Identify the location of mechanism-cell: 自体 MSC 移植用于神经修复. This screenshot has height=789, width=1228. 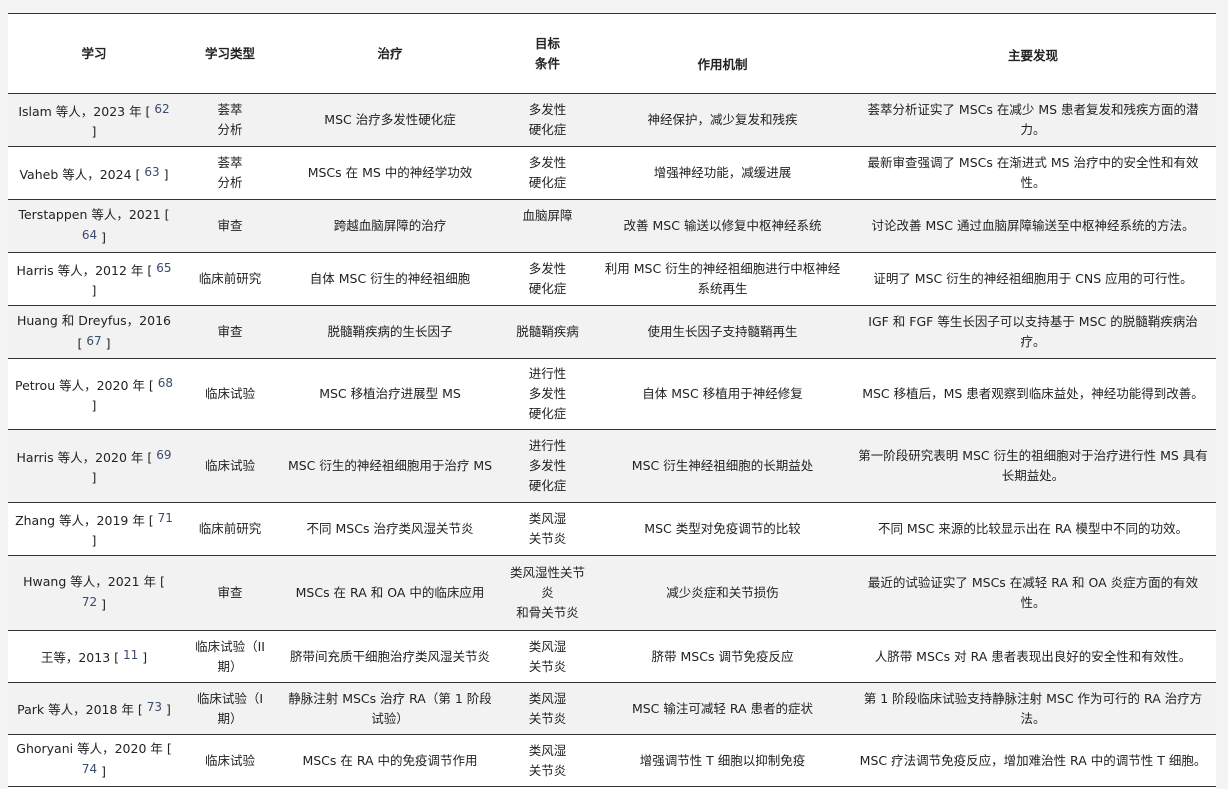
(722, 394).